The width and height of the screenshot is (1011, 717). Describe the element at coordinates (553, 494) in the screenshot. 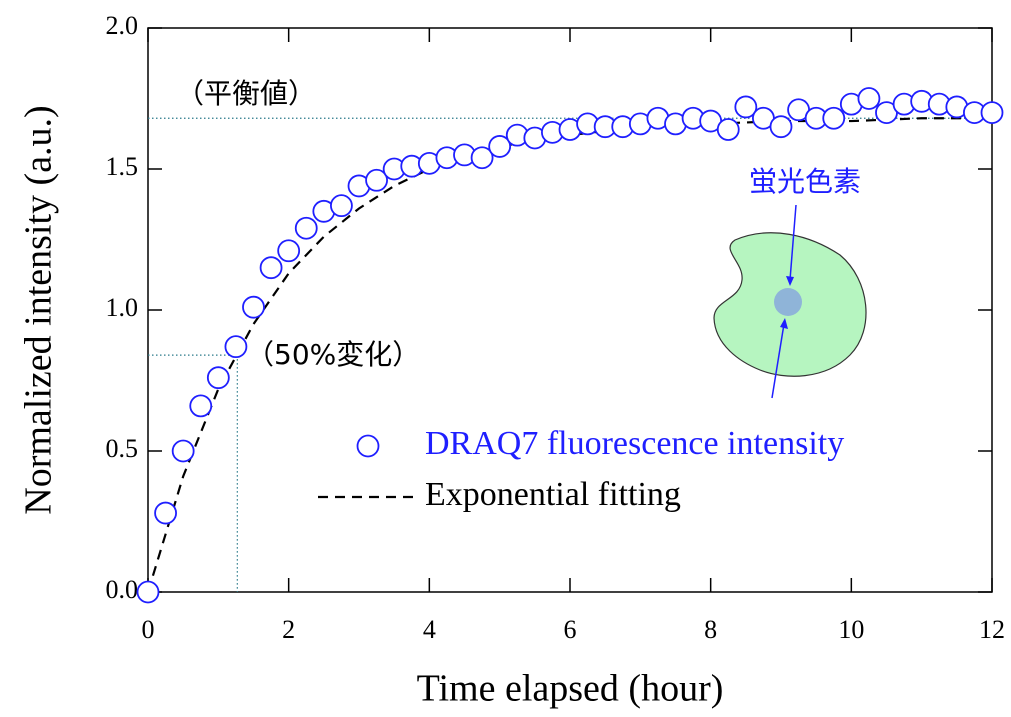

I see `legend-label: Exponential fitting` at that location.